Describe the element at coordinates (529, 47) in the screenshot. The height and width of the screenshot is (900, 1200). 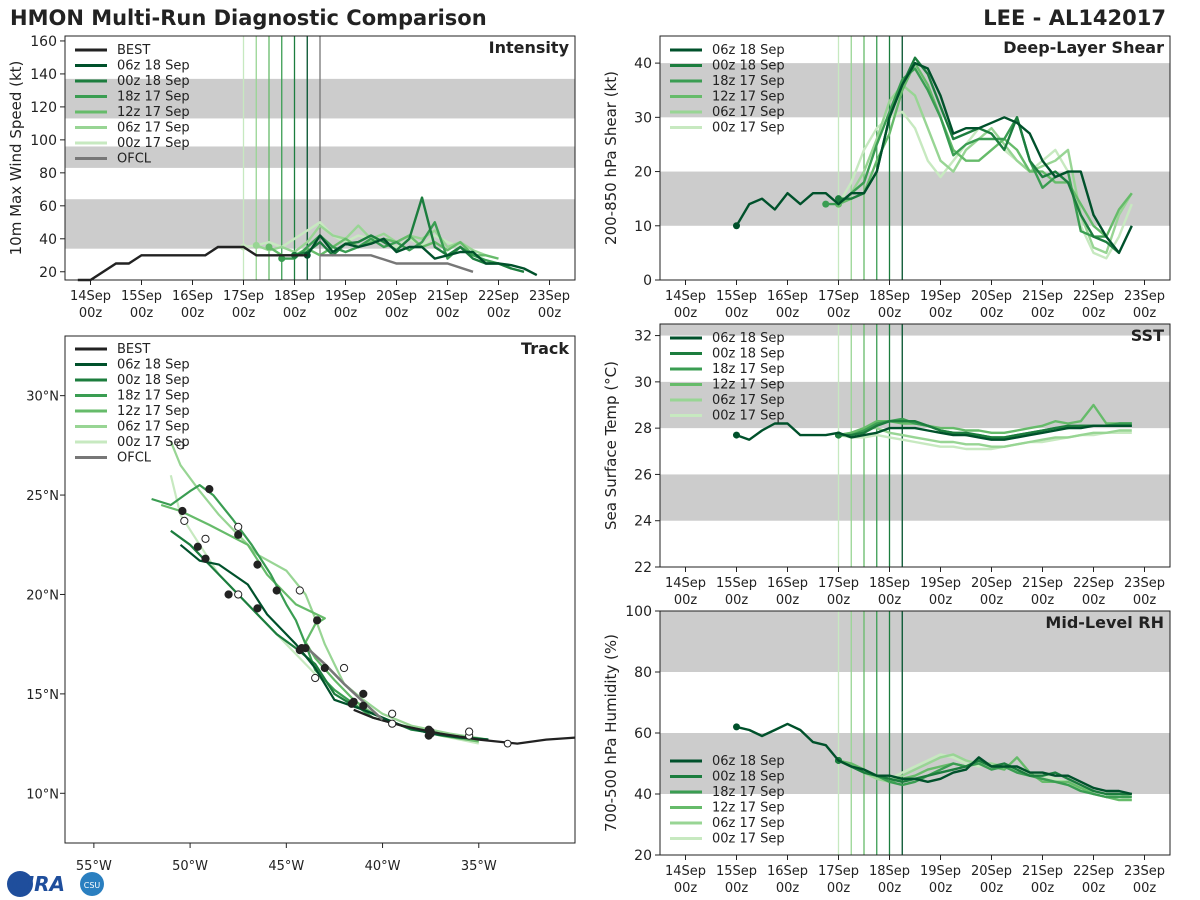
I see `intensity-title: Intensity` at that location.